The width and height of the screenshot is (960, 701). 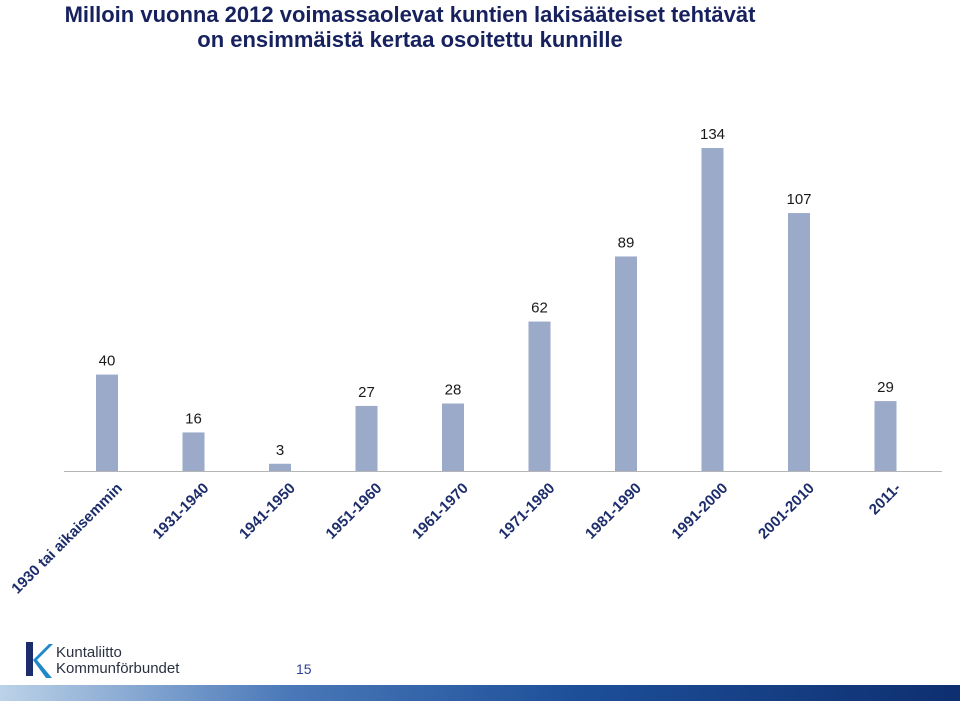 I want to click on x-tick-label-4: 1961-1970, so click(x=440, y=511).